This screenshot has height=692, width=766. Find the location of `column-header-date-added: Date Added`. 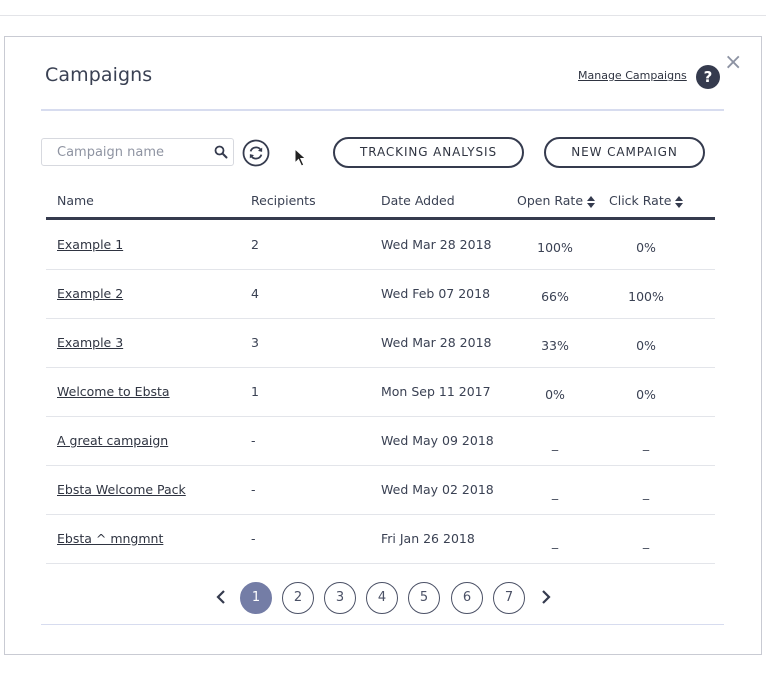

column-header-date-added: Date Added is located at coordinates (418, 200).